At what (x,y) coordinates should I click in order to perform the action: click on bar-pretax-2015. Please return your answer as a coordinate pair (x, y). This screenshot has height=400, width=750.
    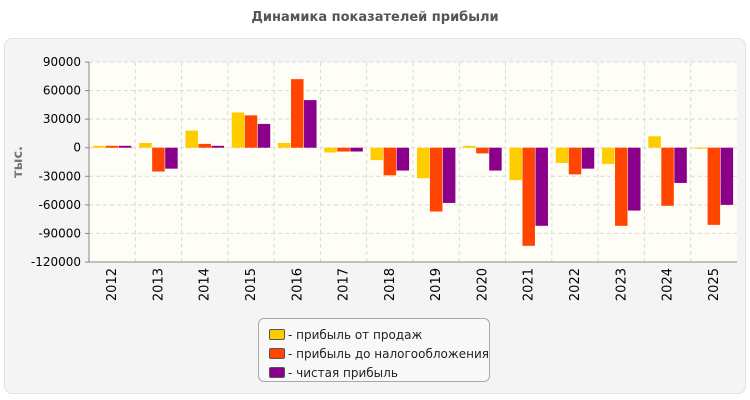
    Looking at the image, I should click on (251, 131).